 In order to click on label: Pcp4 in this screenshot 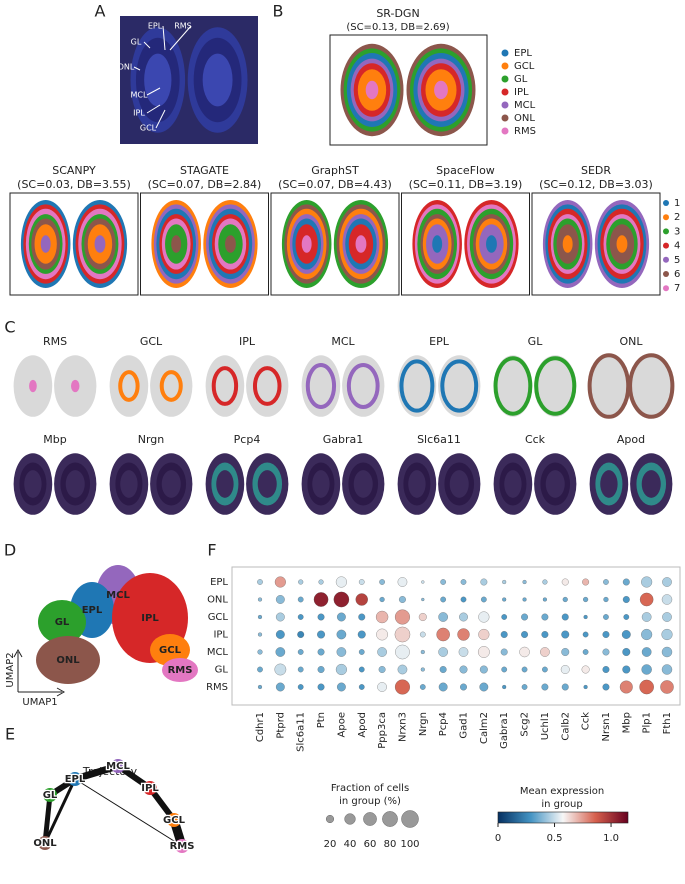, I will do `click(247, 439)`.